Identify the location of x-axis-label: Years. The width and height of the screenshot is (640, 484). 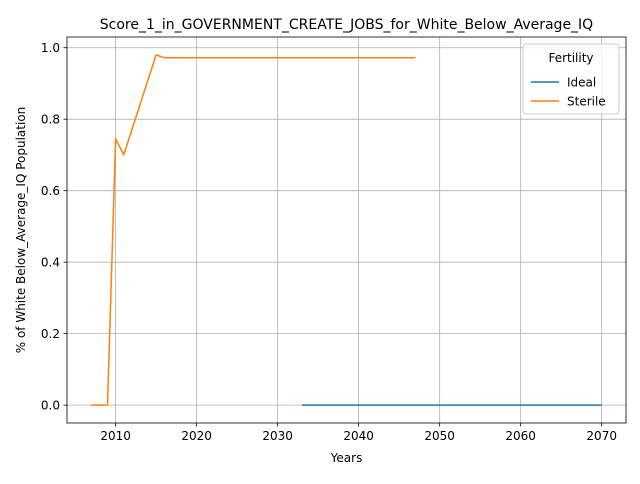
(346, 458).